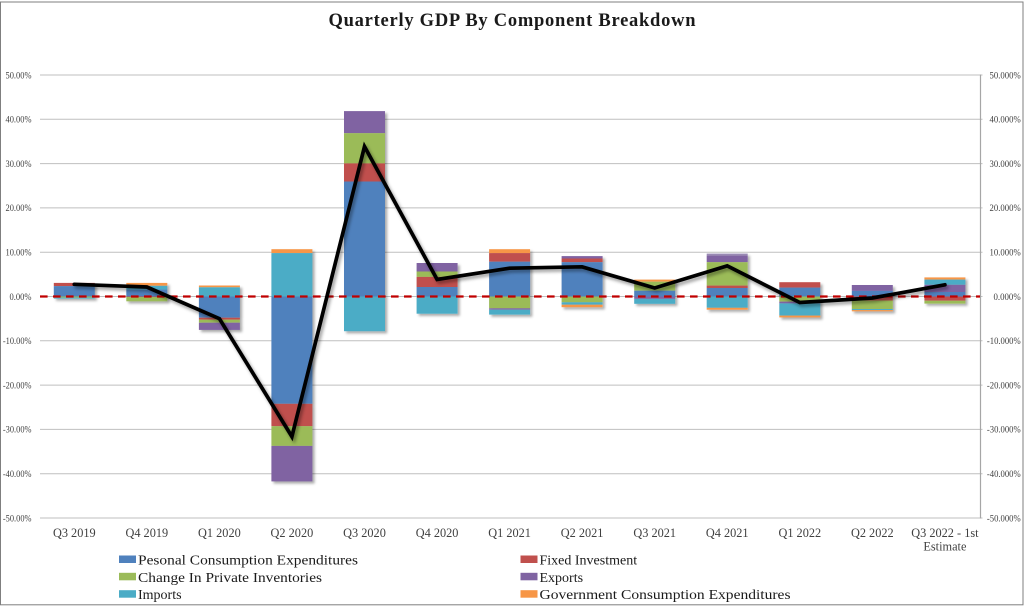  I want to click on svg-text: Q2 2021, so click(582, 533).